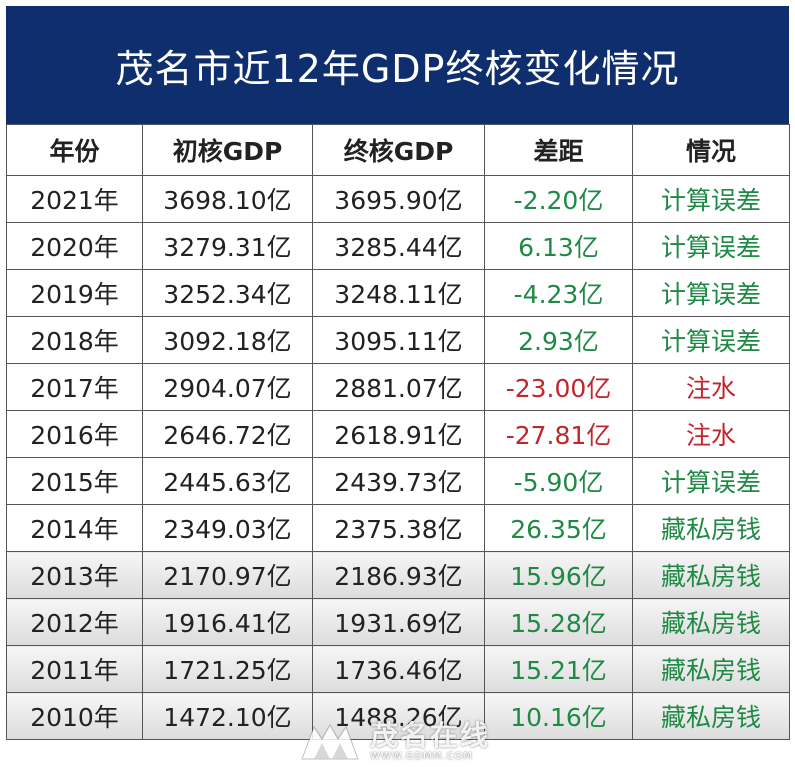 This screenshot has width=795, height=767. What do you see at coordinates (227, 199) in the screenshot?
I see `row-initial-gdp: 3698.10亿` at bounding box center [227, 199].